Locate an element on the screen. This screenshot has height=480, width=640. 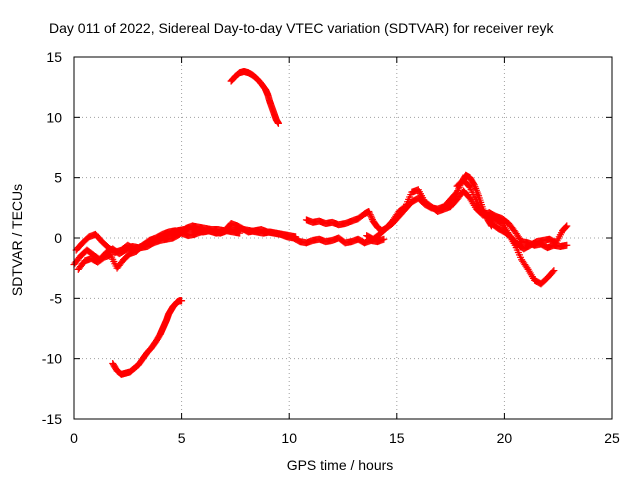
x-tick-label: 0 is located at coordinates (74, 438).